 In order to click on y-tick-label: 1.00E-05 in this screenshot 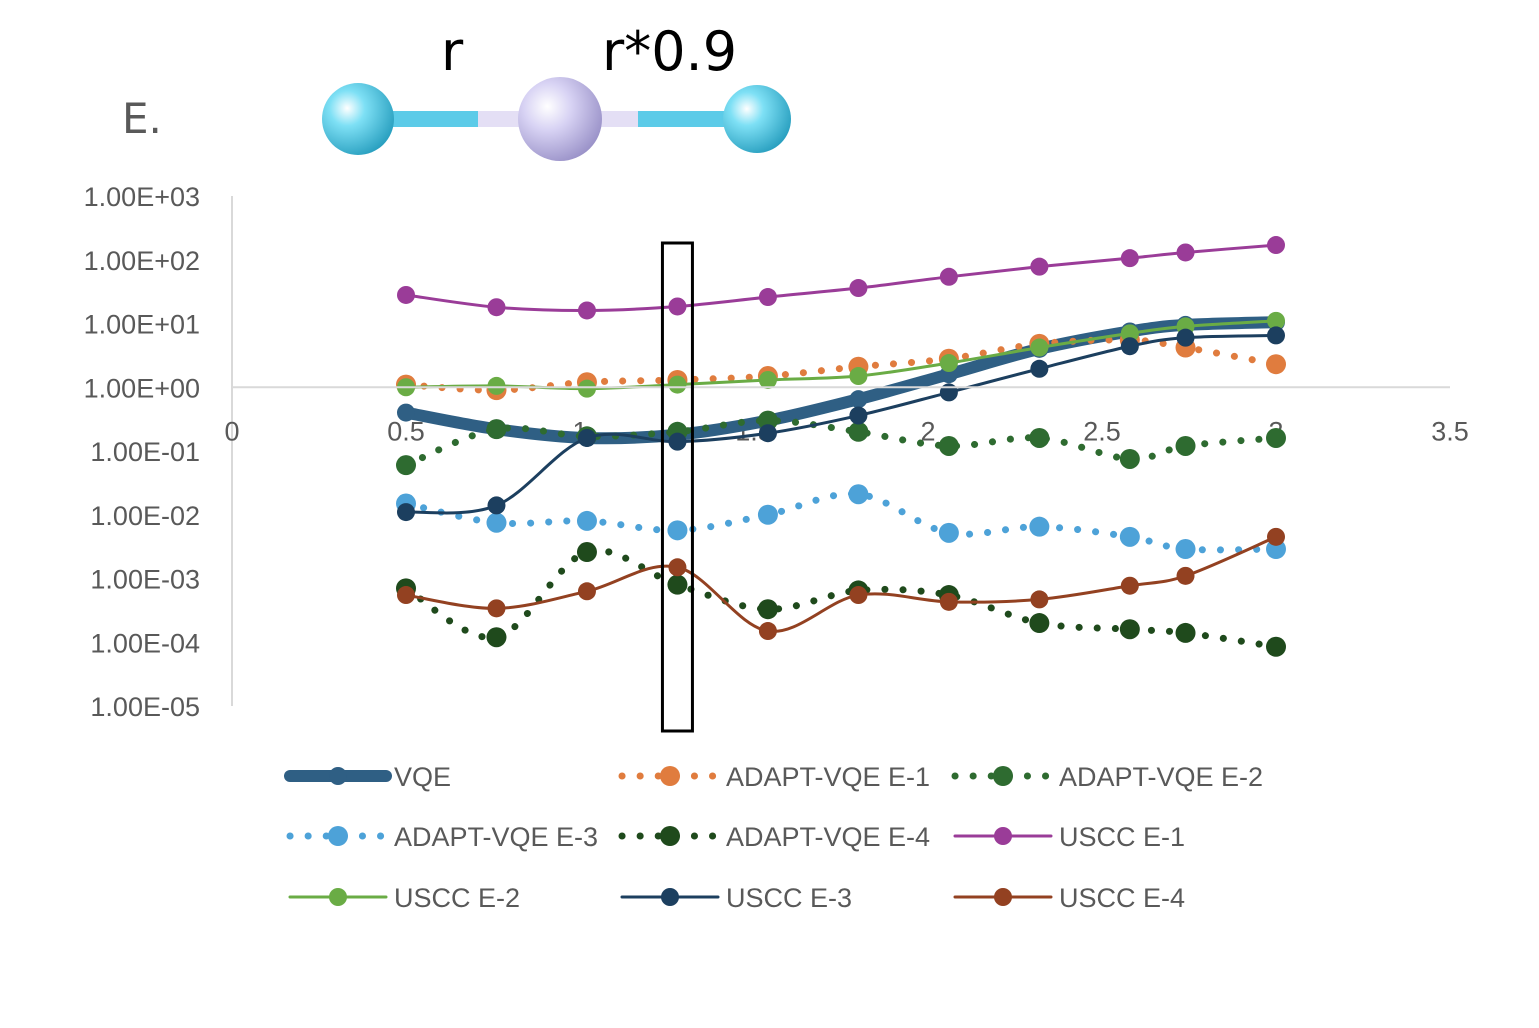, I will do `click(145, 707)`.